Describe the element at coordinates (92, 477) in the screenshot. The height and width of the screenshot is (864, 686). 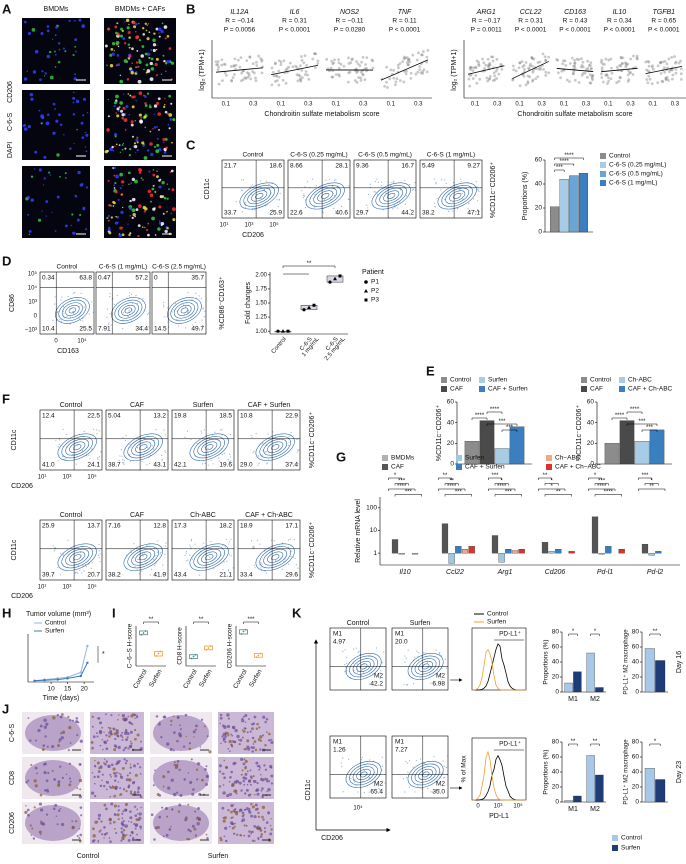
I see `x-tick-label: 10⁵` at that location.